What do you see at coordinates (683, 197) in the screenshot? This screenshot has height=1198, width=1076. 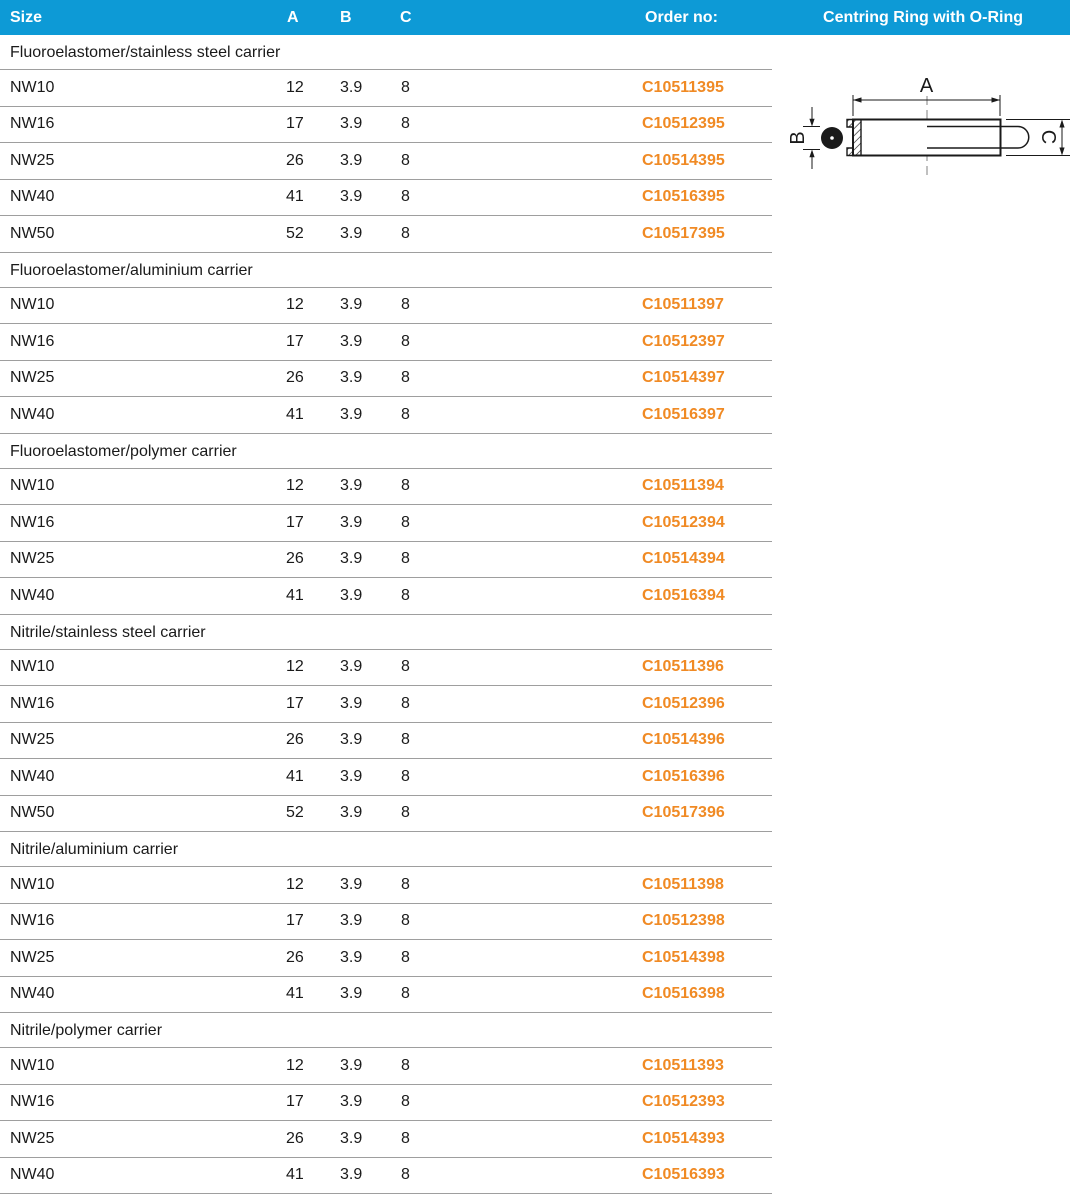 I see `order-no-link: C10516395` at bounding box center [683, 197].